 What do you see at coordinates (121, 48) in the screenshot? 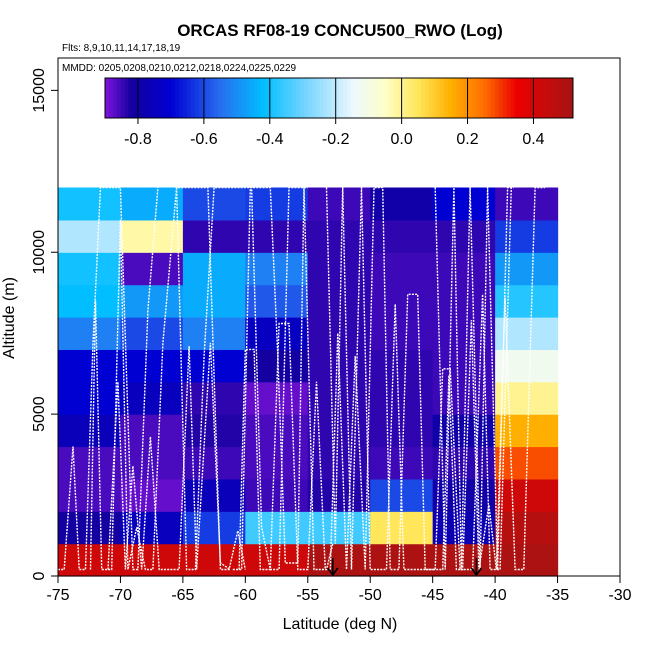
I see `flights-label: Flts: 8,9,10,11,14,17,18,19` at bounding box center [121, 48].